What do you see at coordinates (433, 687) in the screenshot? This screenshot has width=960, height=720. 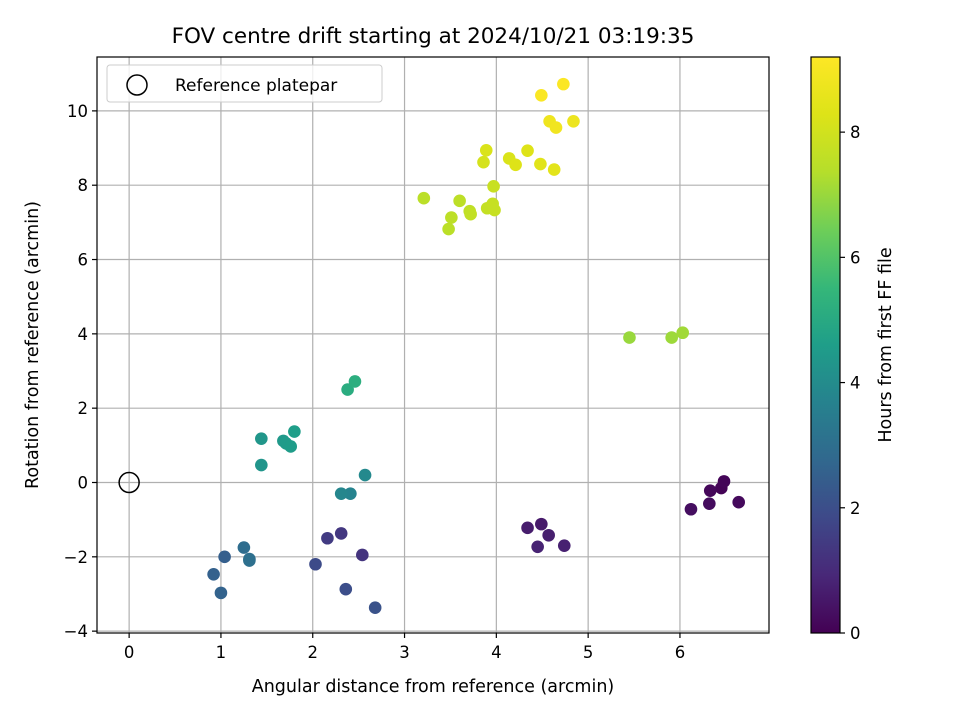 I see `x-axis-label: Angular distance from reference (arcmin)` at bounding box center [433, 687].